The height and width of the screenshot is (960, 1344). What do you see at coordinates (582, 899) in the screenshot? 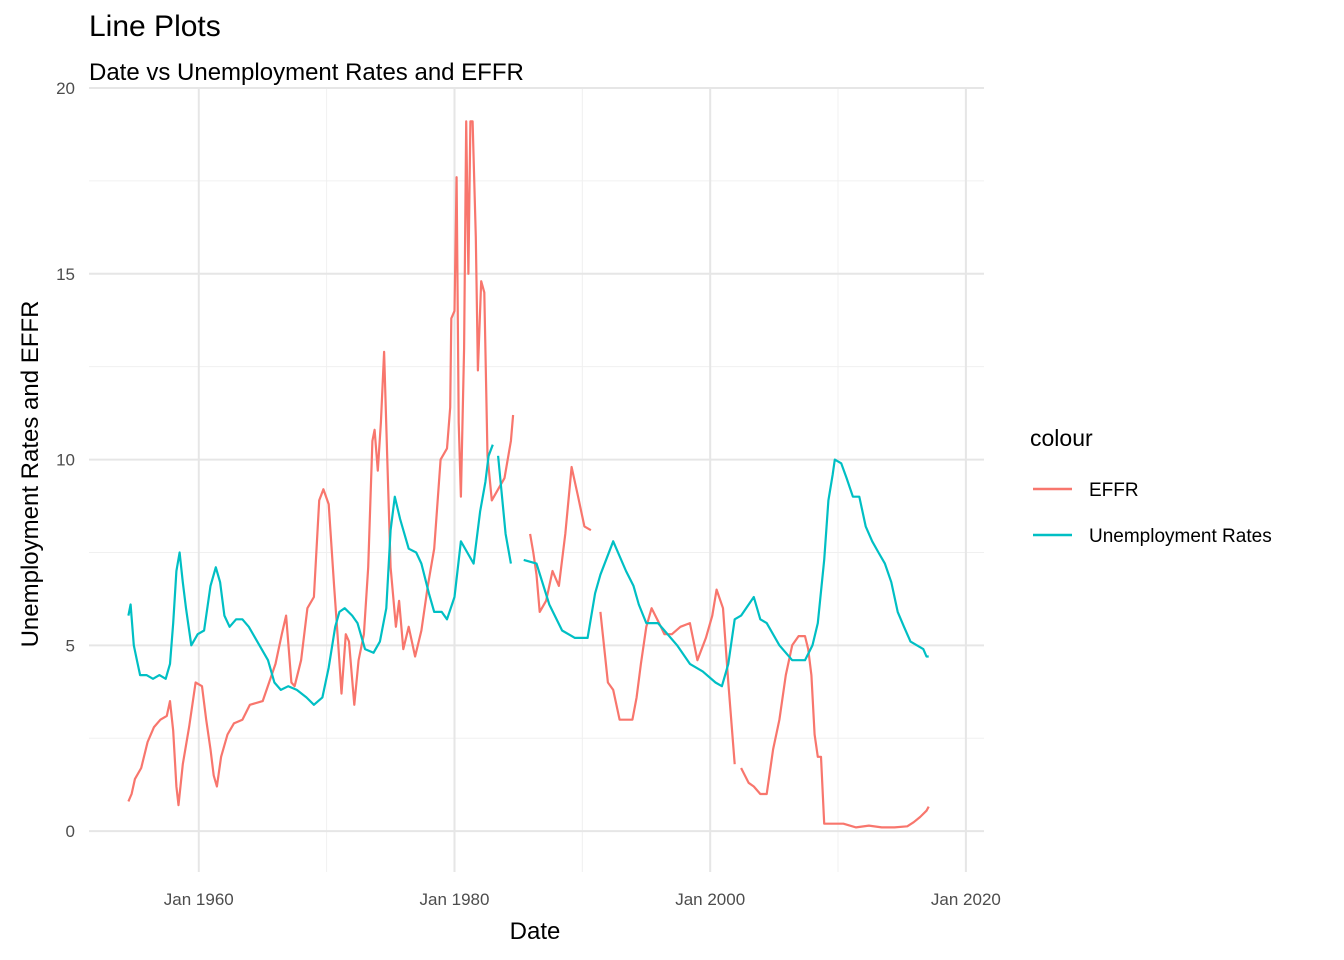
I see `x-tick-labels: Jan 1960 Jan 1980 Jan 2000 Jan 2020` at bounding box center [582, 899].